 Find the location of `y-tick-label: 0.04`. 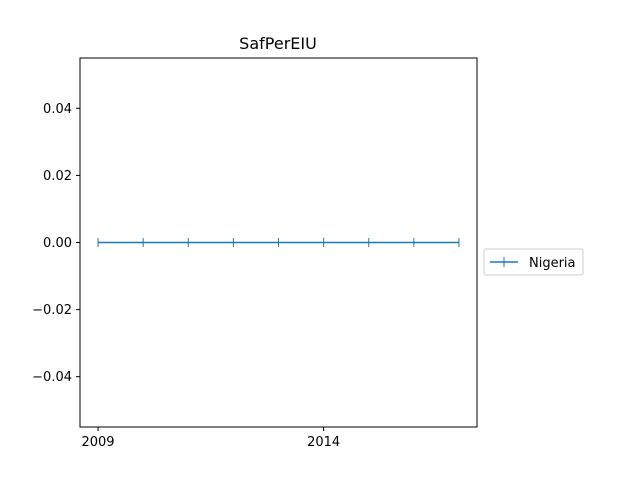

y-tick-label: 0.04 is located at coordinates (57, 109).